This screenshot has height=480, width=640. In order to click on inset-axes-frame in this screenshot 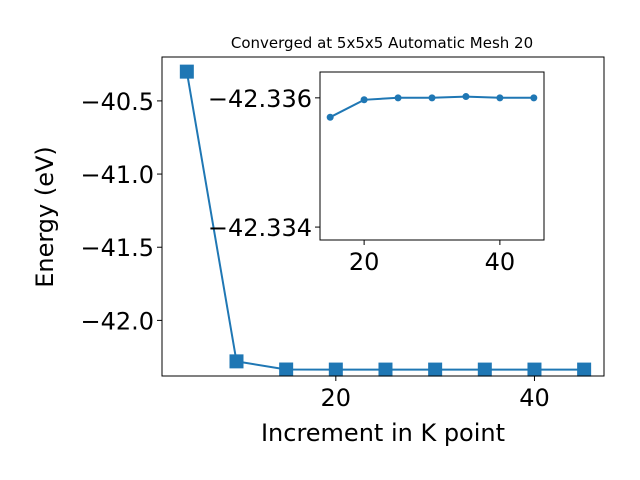, I will do `click(432, 156)`.